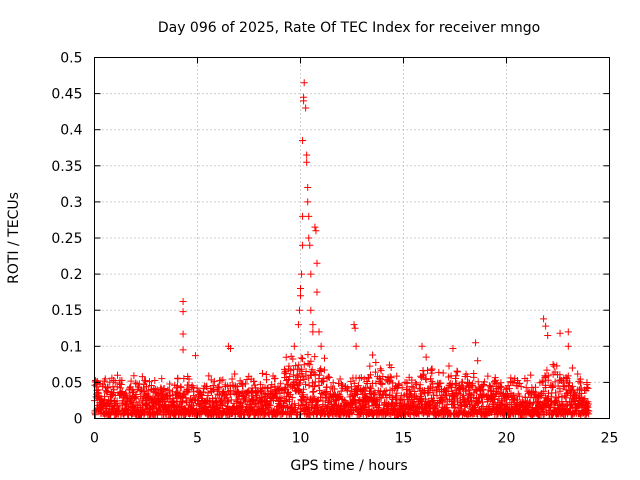 The height and width of the screenshot is (480, 640). I want to click on y-tick-label: 0.25, so click(66, 239).